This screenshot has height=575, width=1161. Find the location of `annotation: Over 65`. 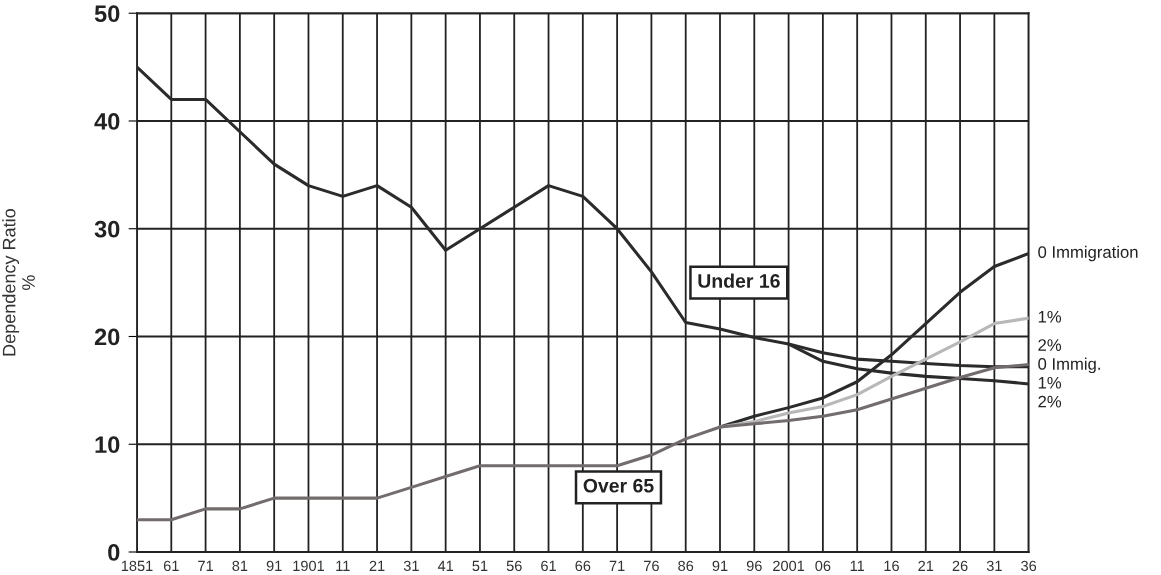

annotation: Over 65 is located at coordinates (618, 485).